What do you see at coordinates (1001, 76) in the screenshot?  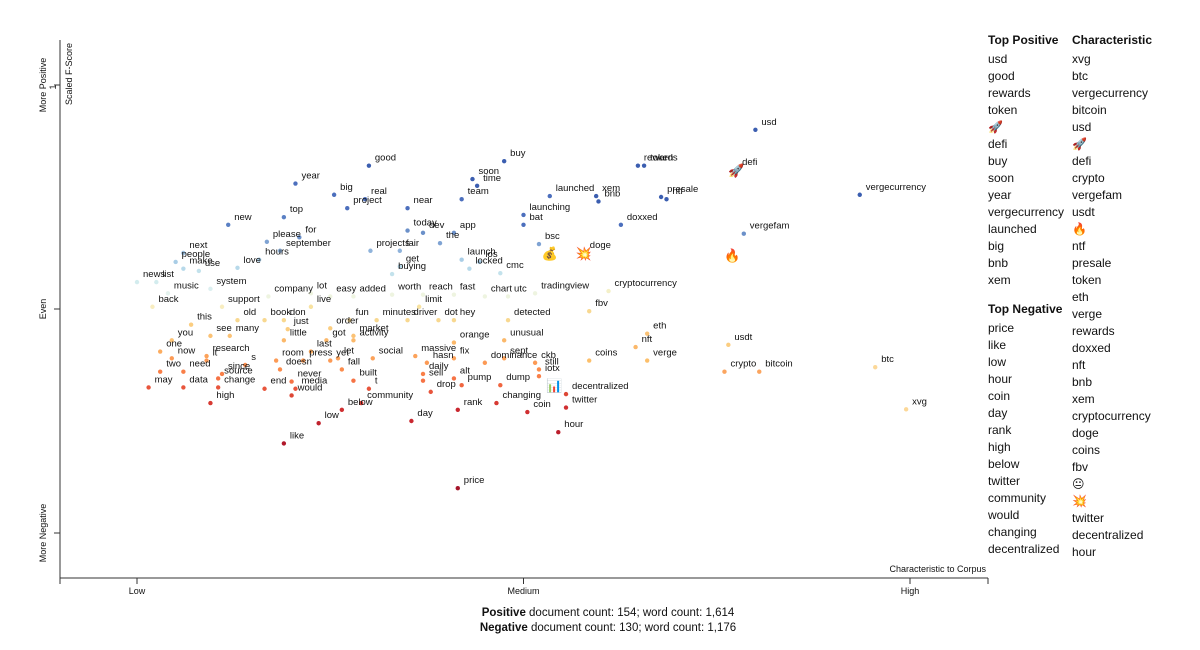 I see `top-positive-item: good` at bounding box center [1001, 76].